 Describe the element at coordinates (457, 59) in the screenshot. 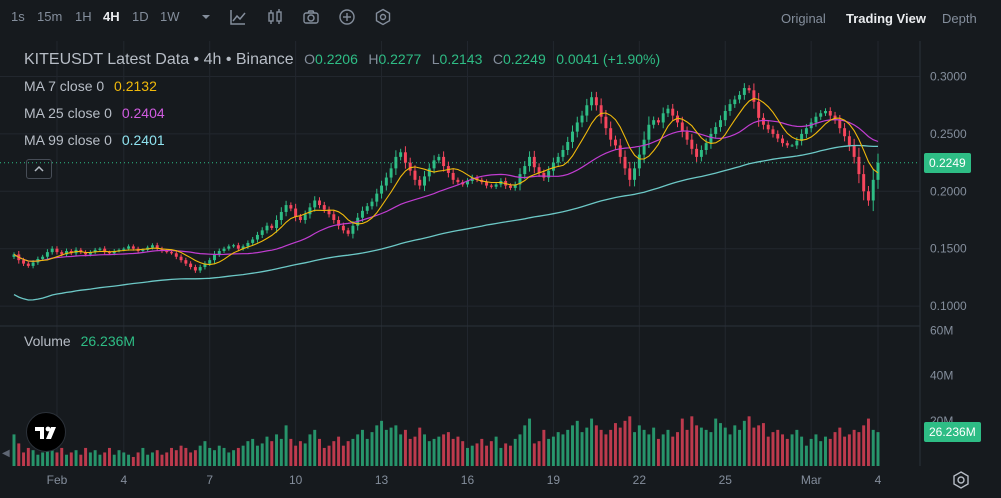

I see `ohlc-low: L0.2143` at that location.